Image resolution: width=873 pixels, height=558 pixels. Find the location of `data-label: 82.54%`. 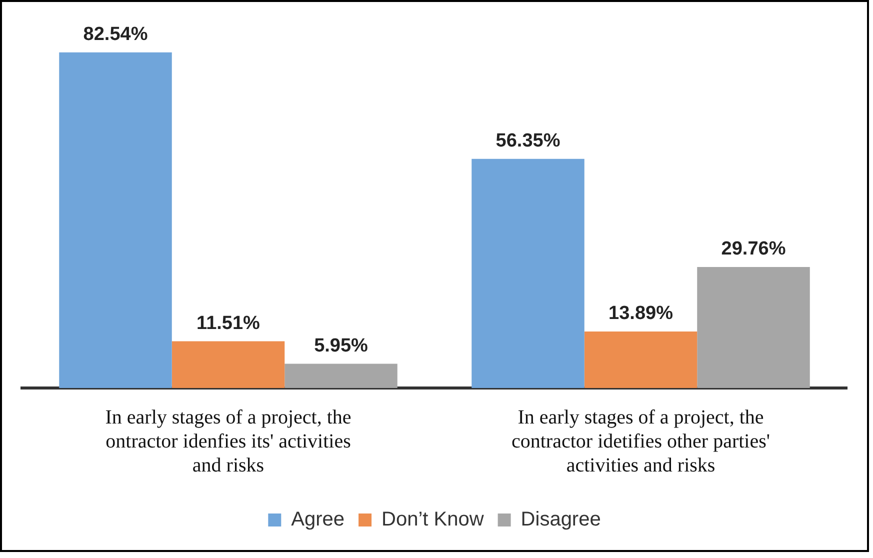

data-label: 82.54% is located at coordinates (115, 35).